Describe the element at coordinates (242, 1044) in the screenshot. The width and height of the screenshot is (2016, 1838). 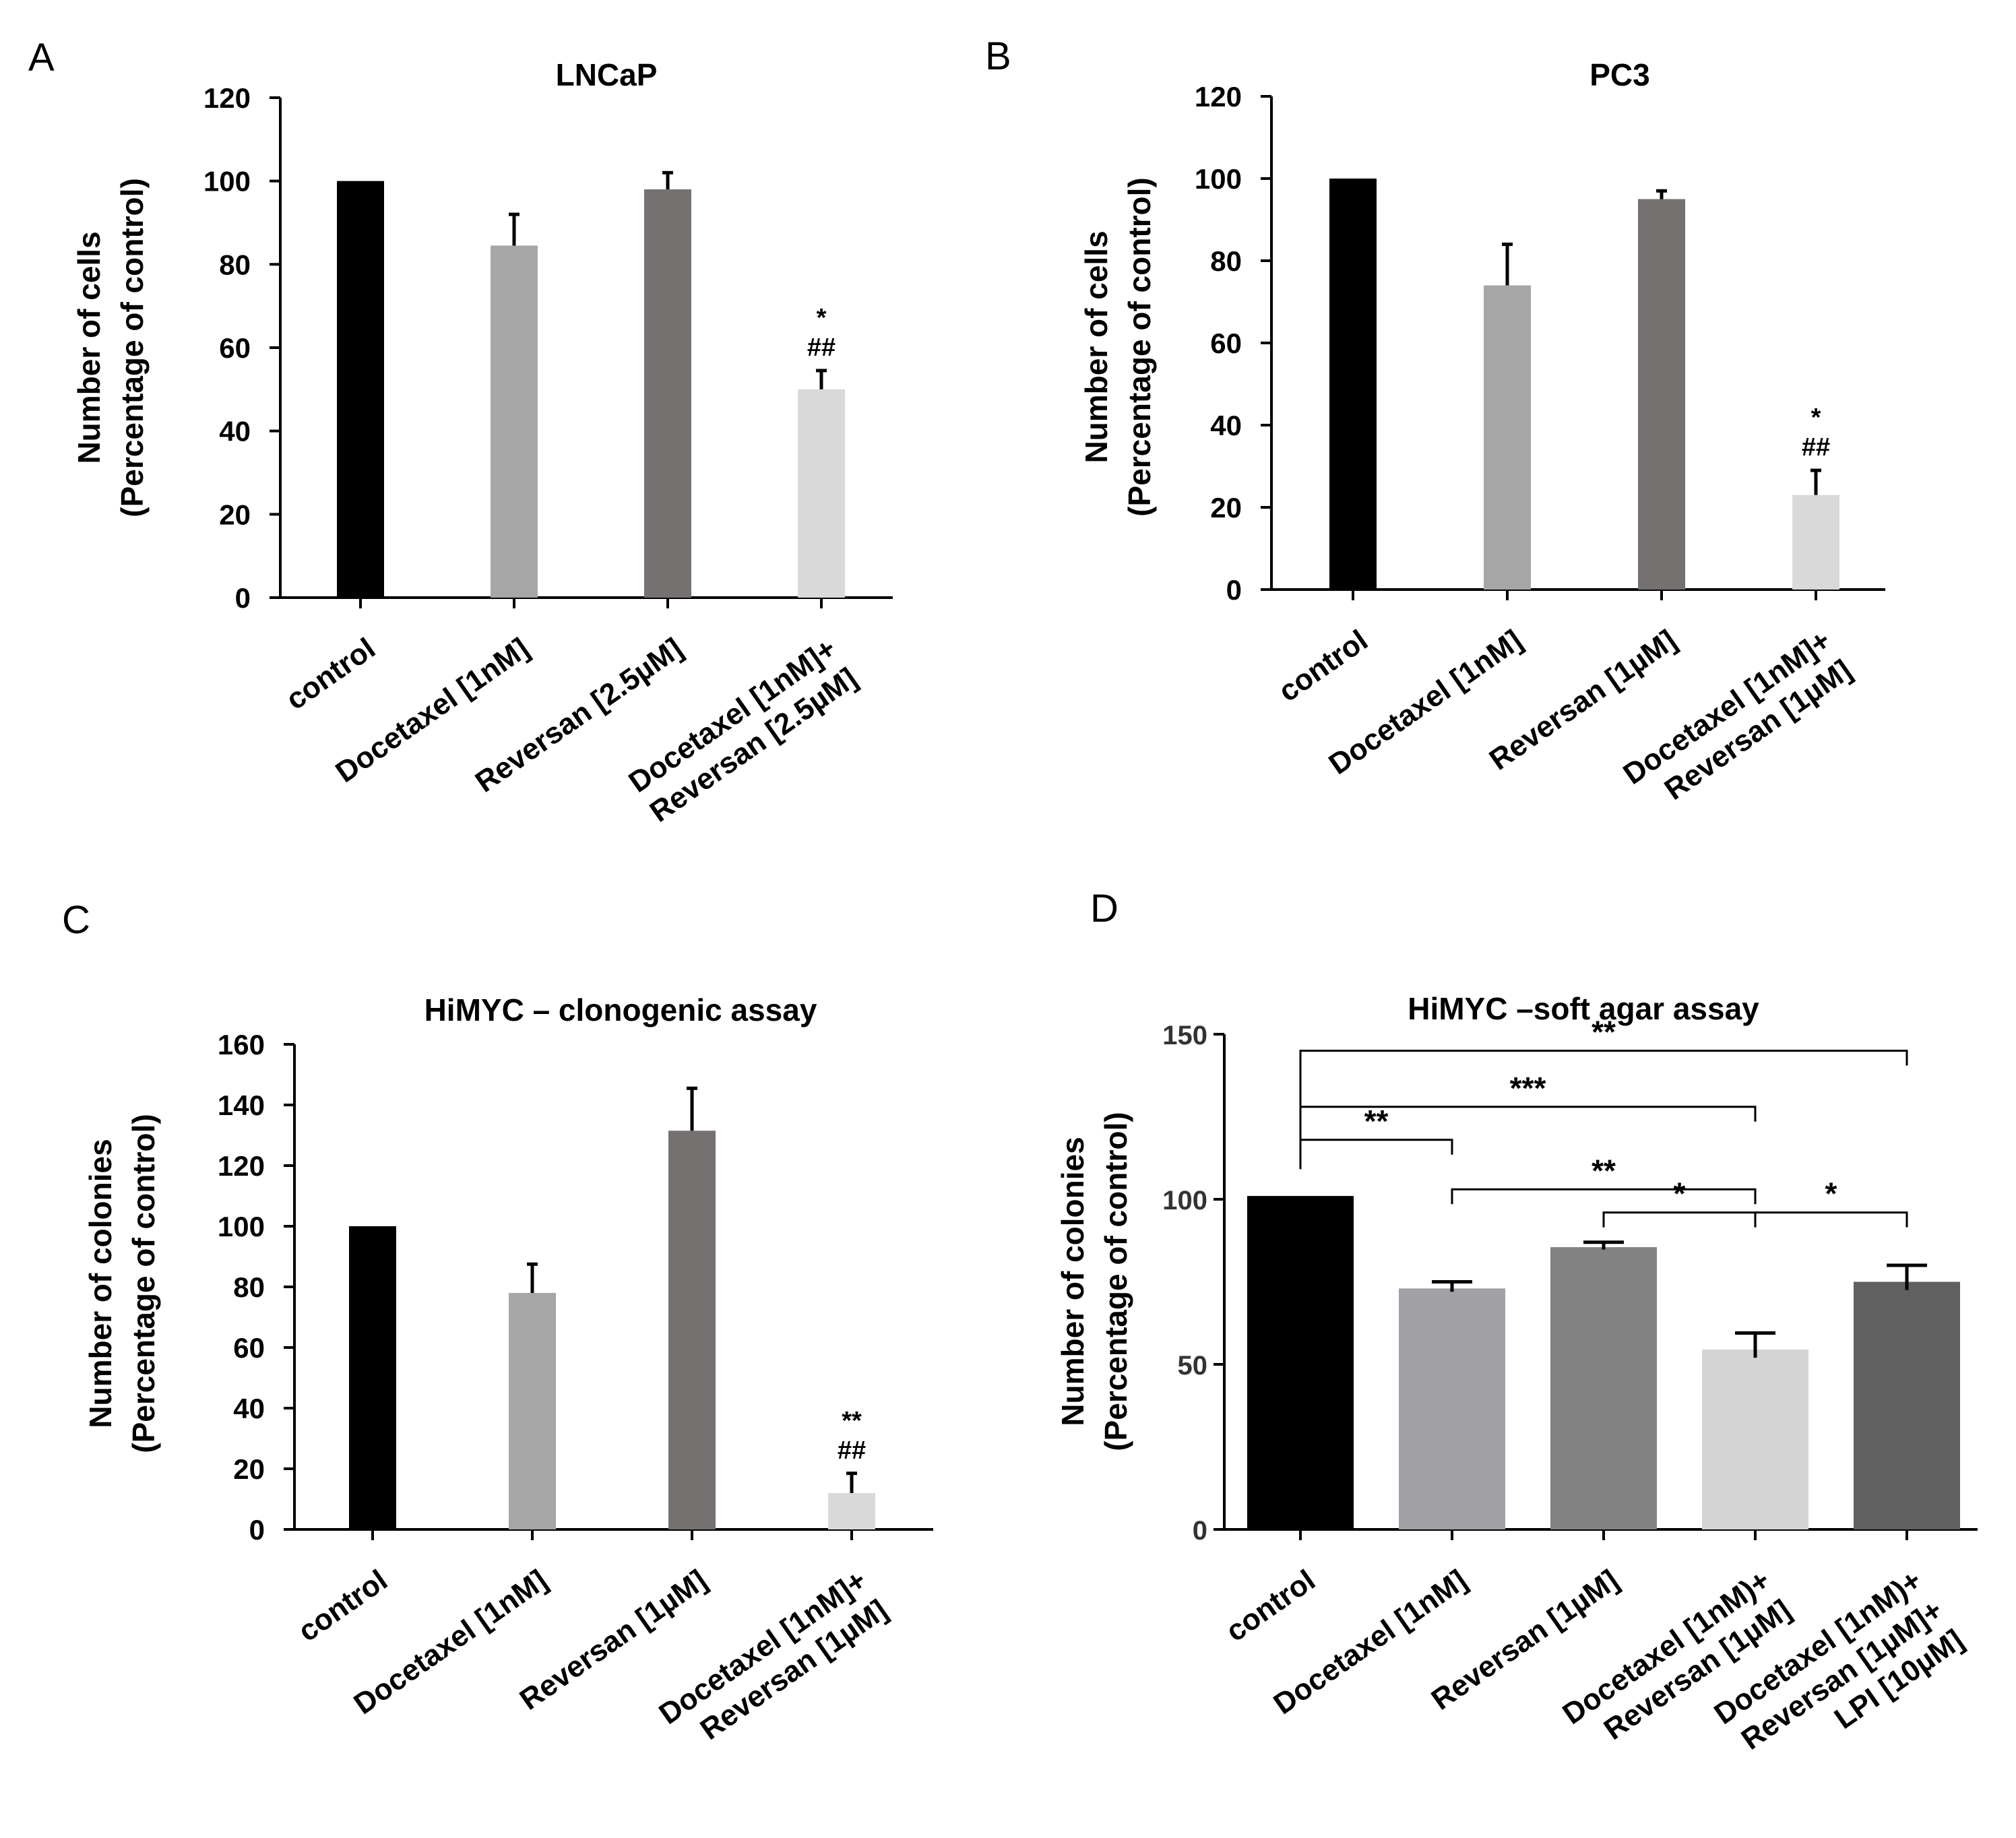
I see `y-tick-label: 160` at that location.